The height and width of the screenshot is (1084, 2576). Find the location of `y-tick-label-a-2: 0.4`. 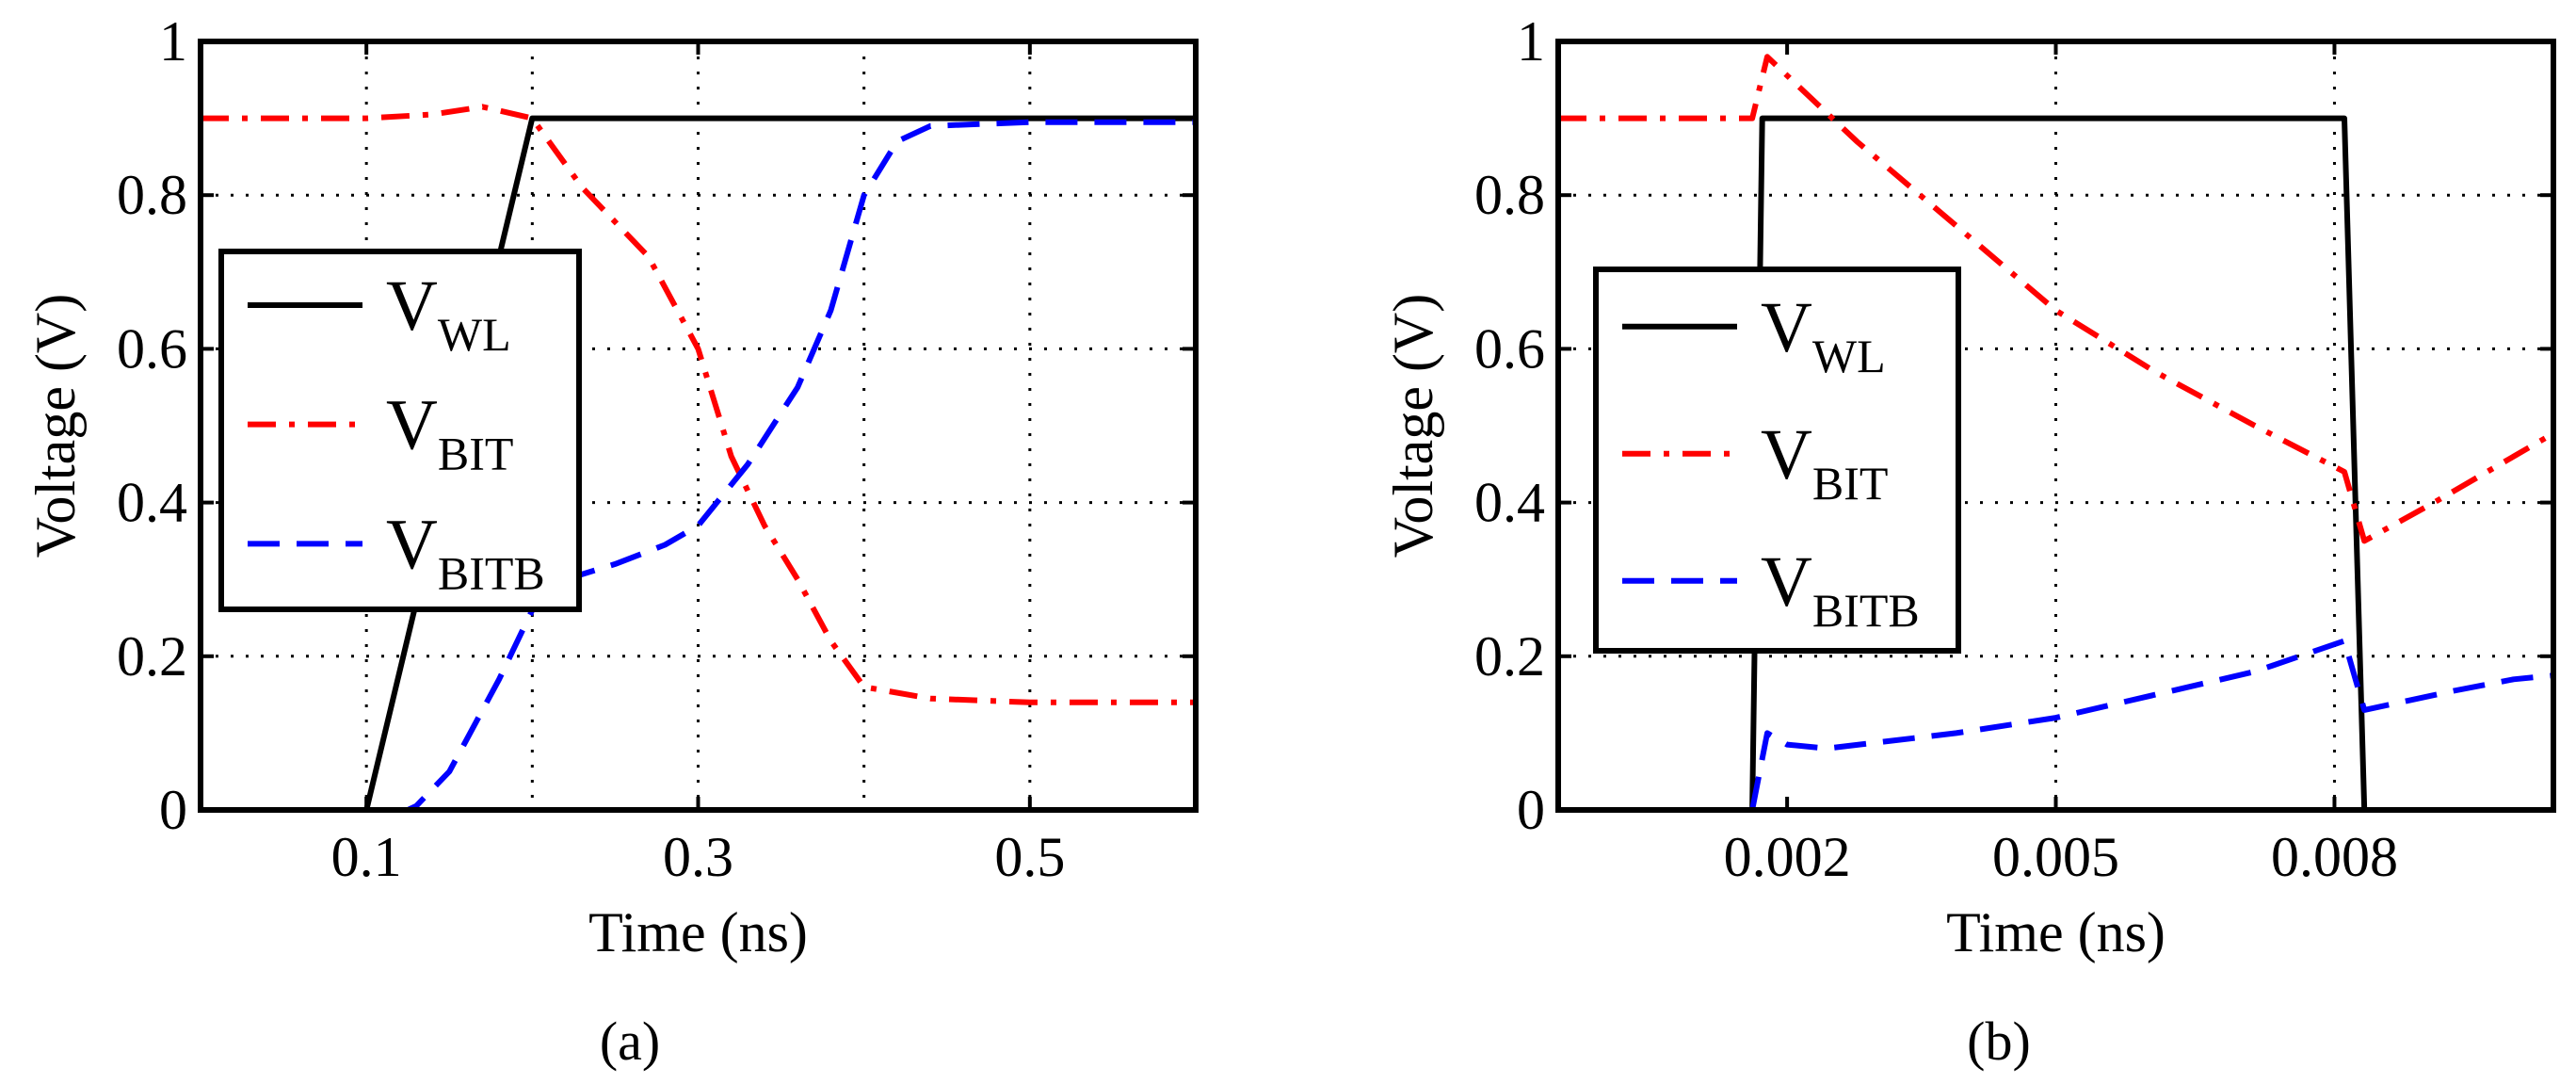

y-tick-label-a-2: 0.4 is located at coordinates (152, 503).